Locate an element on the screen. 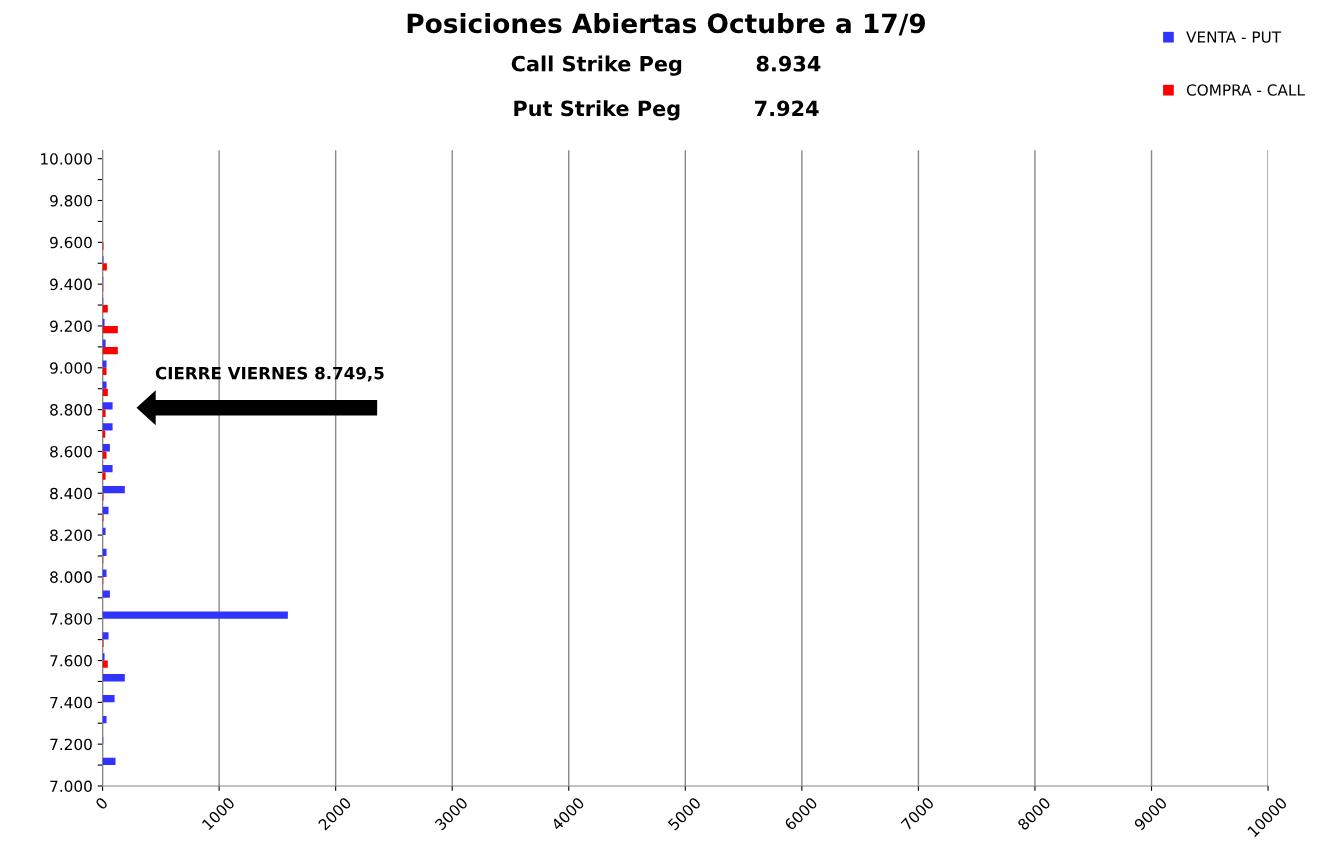 The height and width of the screenshot is (859, 1332). text: Call Strike Peg 8.934 is located at coordinates (666, 65).